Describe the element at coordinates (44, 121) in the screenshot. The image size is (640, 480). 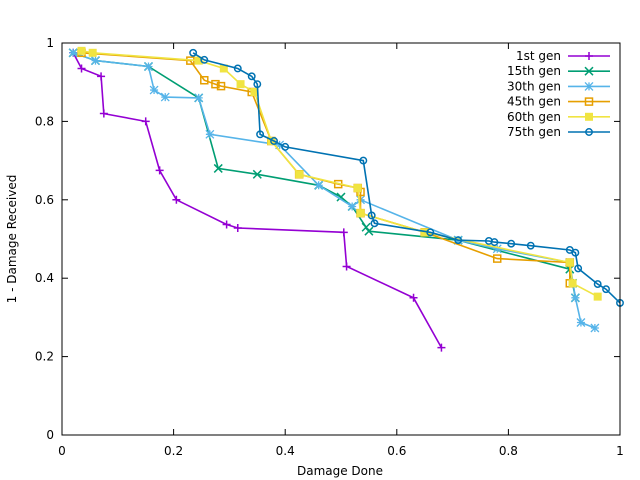
I see `y-tick-label: 0.8` at that location.